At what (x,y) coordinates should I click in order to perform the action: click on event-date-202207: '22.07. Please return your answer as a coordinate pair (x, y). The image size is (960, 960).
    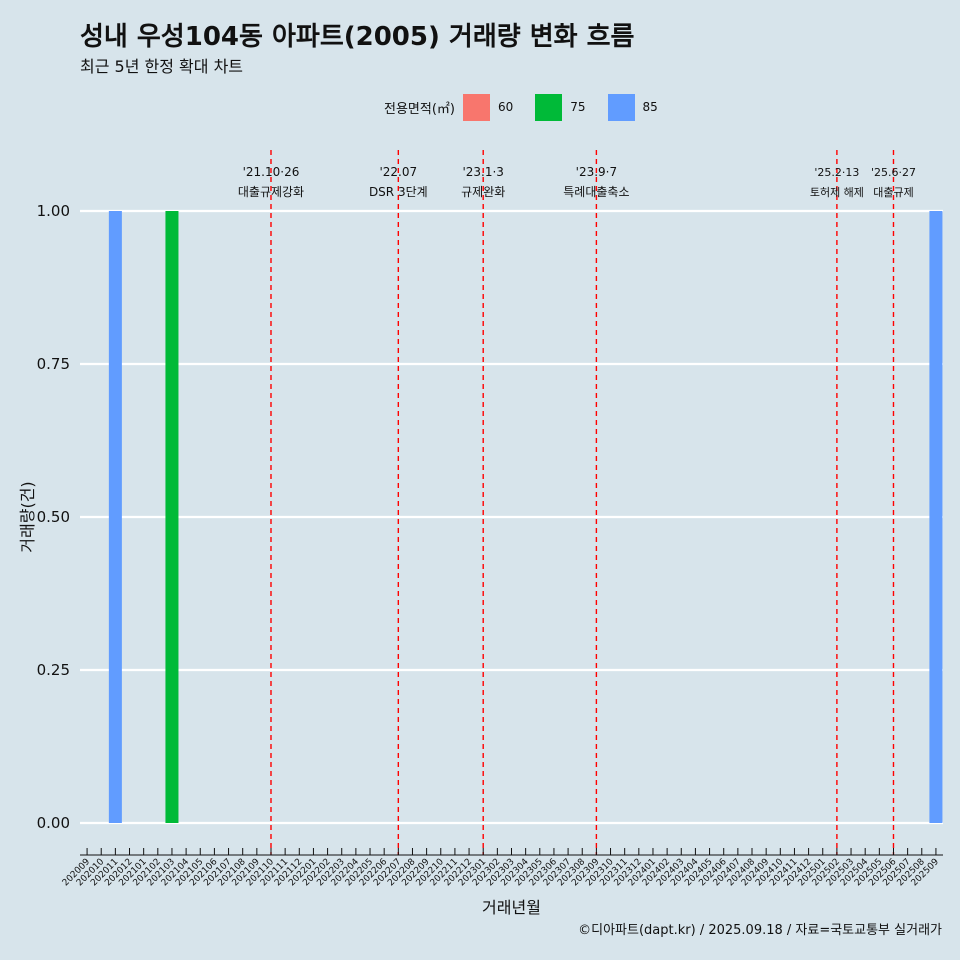
    Looking at the image, I should click on (398, 172).